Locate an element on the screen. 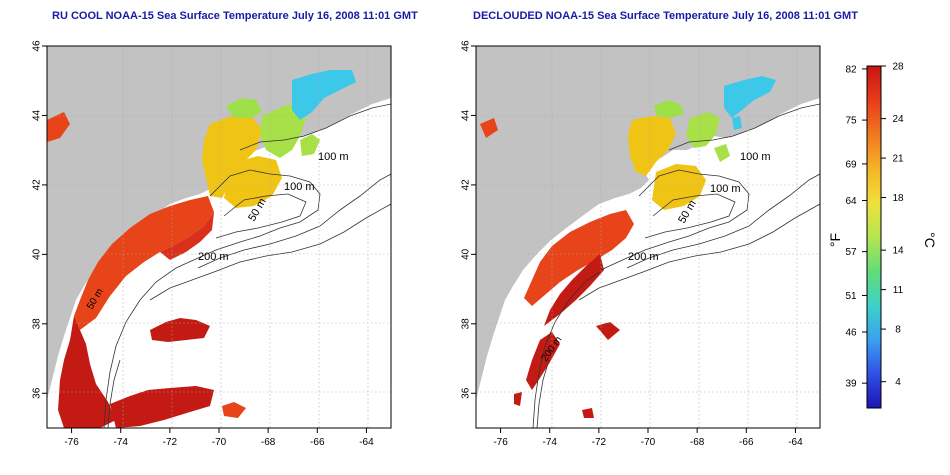 The width and height of the screenshot is (950, 475). fahrenheit-label: °F is located at coordinates (835, 240).